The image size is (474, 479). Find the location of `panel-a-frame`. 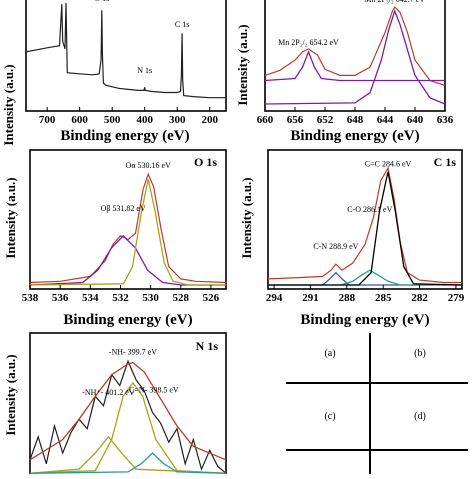

panel-a-frame is located at coordinates (126, 56).